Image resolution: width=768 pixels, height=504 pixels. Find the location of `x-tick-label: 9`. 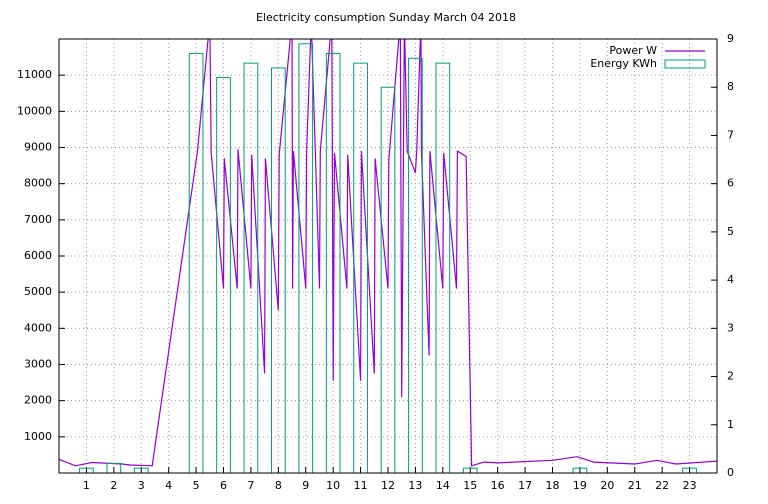

x-tick-label: 9 is located at coordinates (305, 485).